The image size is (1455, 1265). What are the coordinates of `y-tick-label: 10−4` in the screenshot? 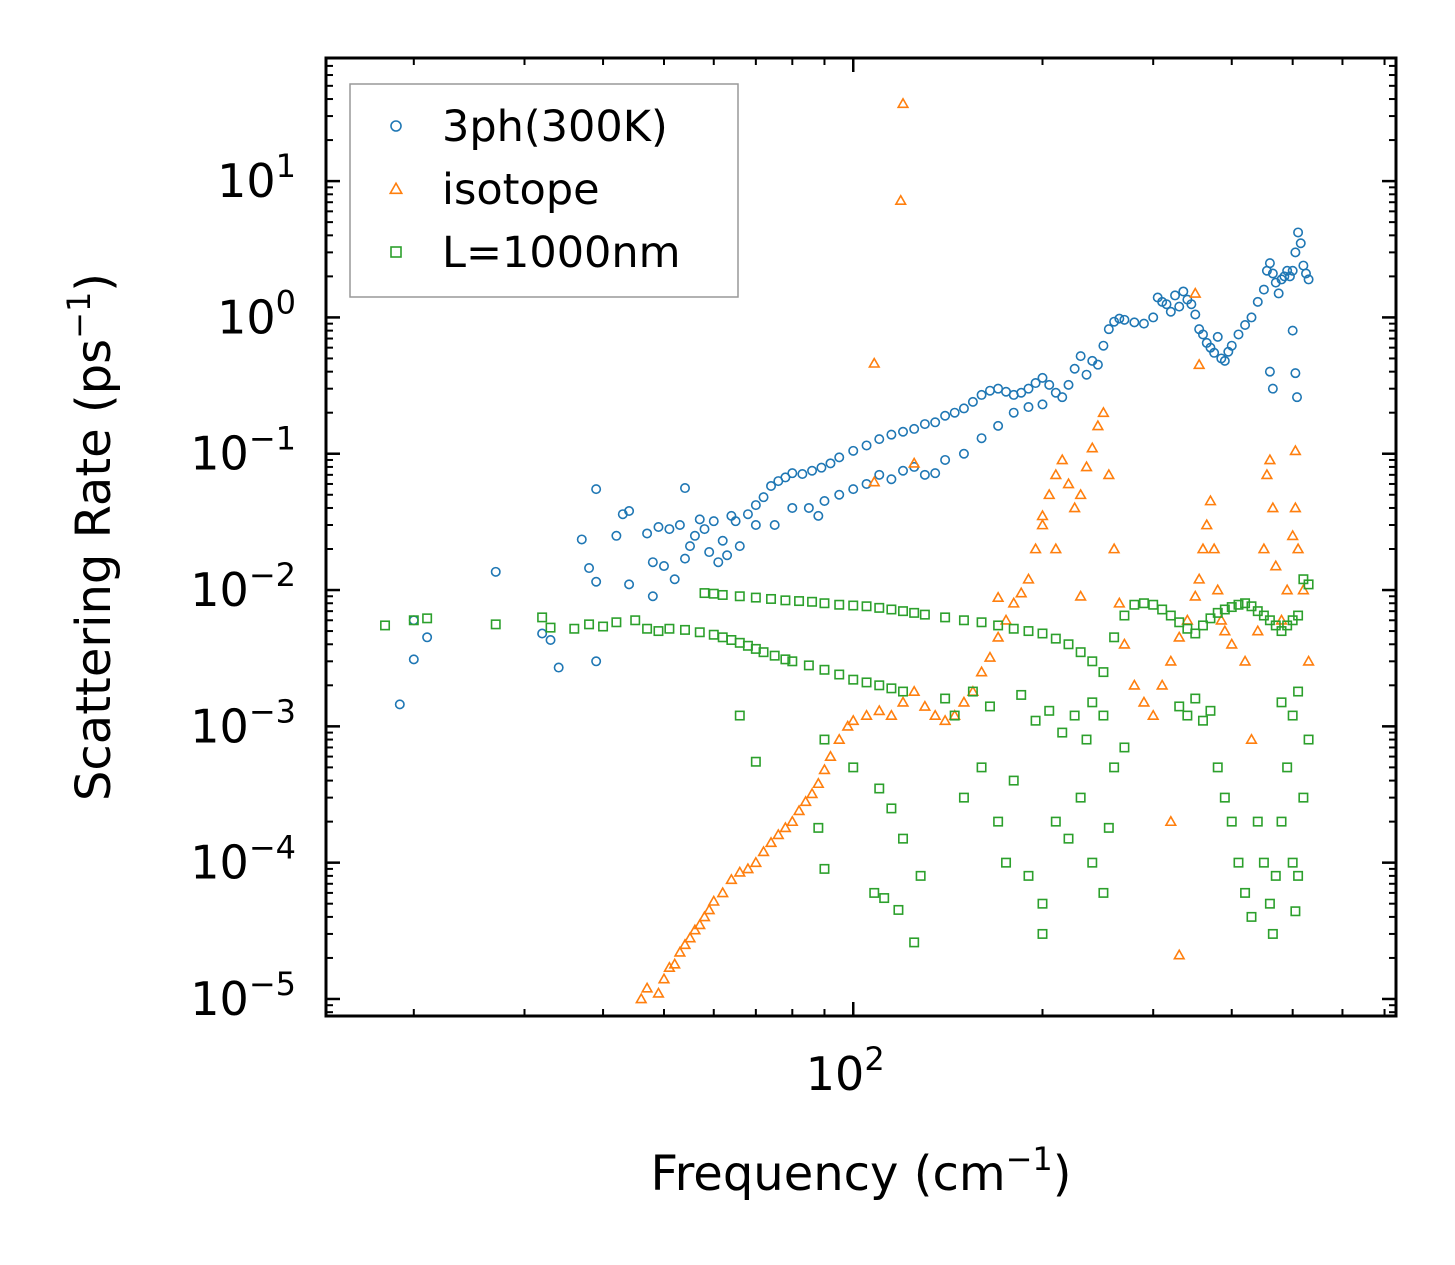 It's located at (243, 859).